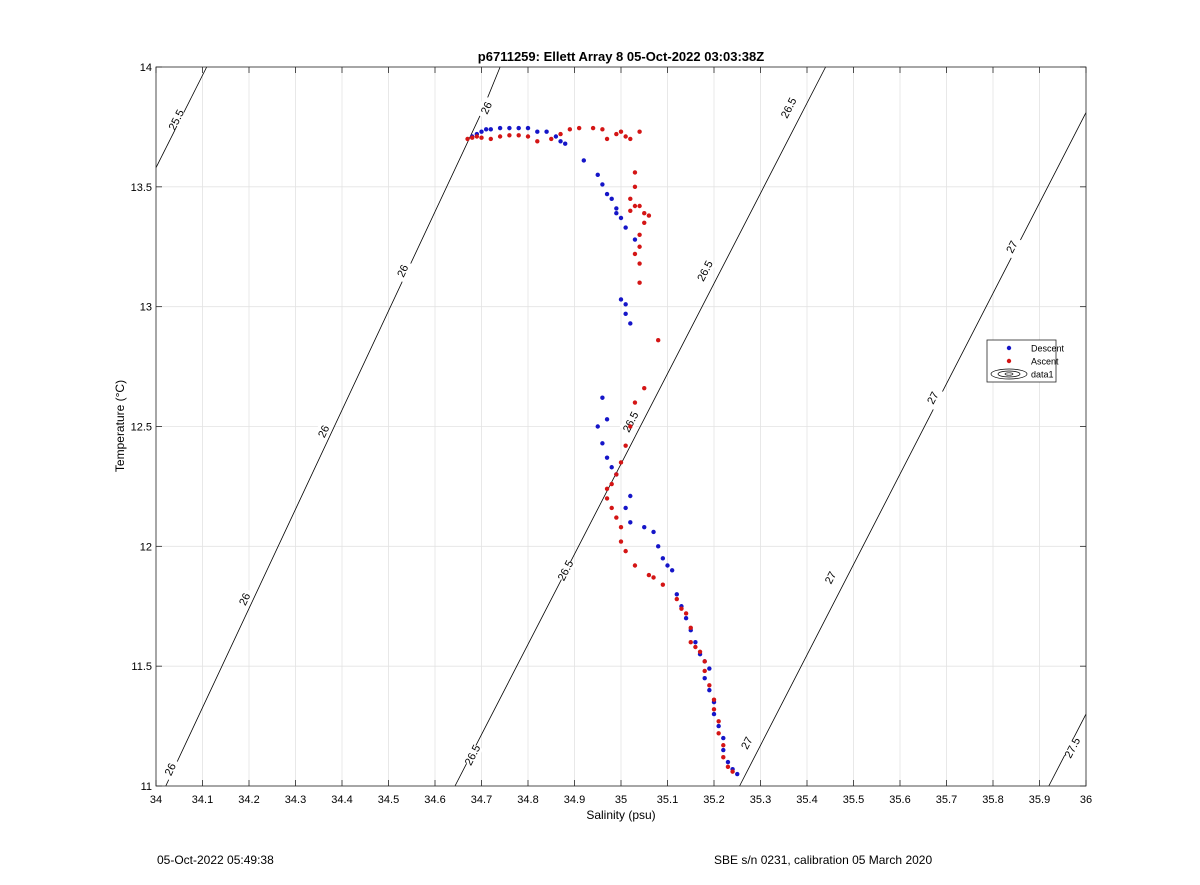 This screenshot has width=1200, height=885. Describe the element at coordinates (295, 800) in the screenshot. I see `x-tick-label: 34.3` at that location.